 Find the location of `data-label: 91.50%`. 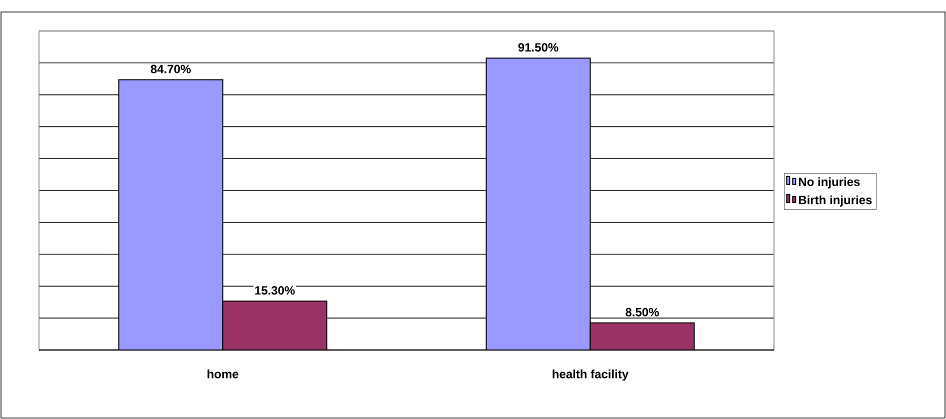

data-label: 91.50% is located at coordinates (538, 47).